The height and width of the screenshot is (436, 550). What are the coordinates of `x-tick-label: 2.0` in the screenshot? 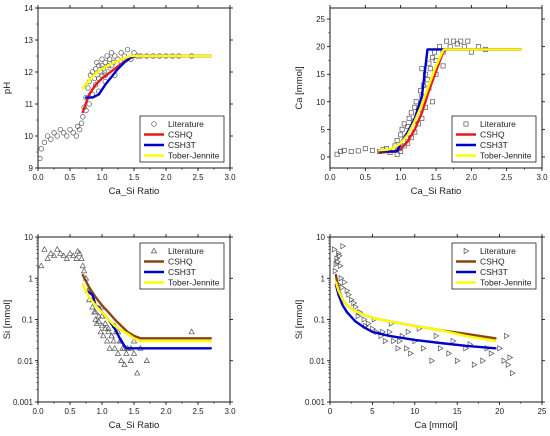 It's located at (166, 411).